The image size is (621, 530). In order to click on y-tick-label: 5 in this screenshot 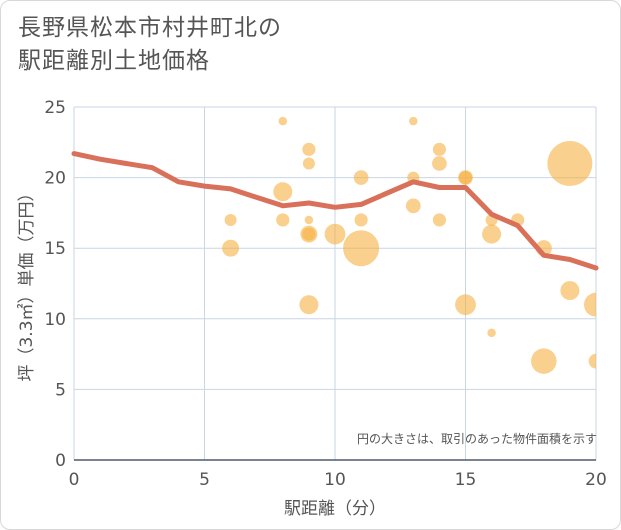, I will do `click(60, 390)`.